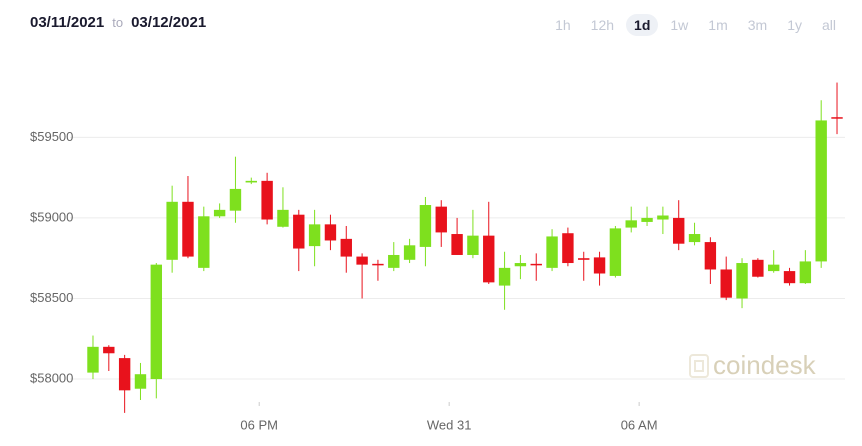 This screenshot has width=862, height=446. What do you see at coordinates (51, 216) in the screenshot?
I see `y-tick-label: $59000` at bounding box center [51, 216].